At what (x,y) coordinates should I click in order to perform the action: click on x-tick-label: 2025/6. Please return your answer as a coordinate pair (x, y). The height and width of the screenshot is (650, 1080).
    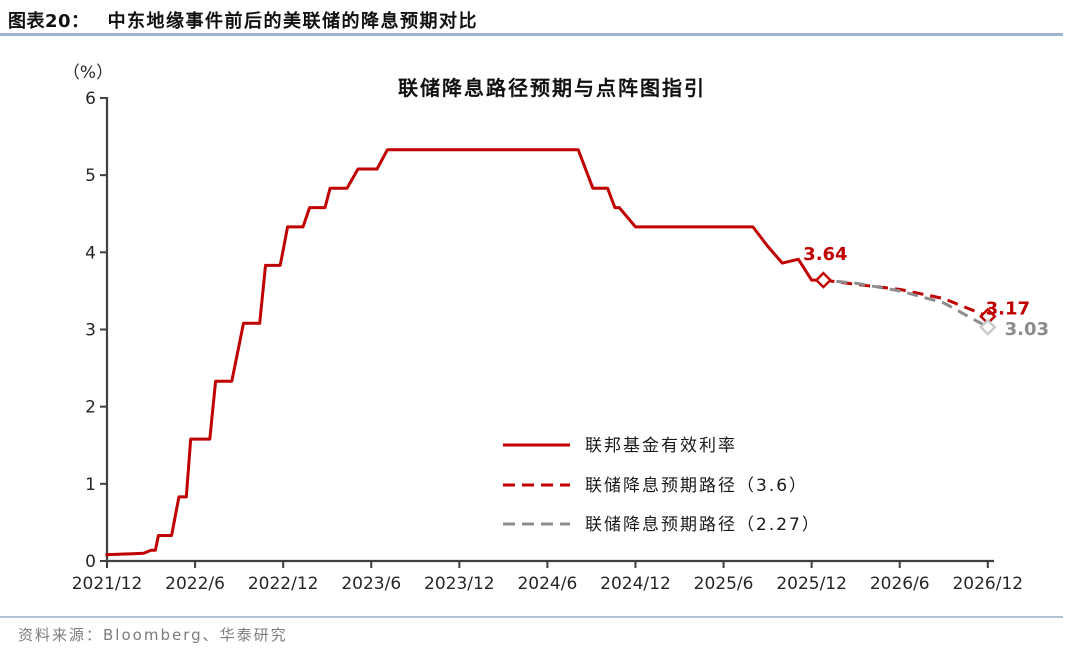
    Looking at the image, I should click on (724, 584).